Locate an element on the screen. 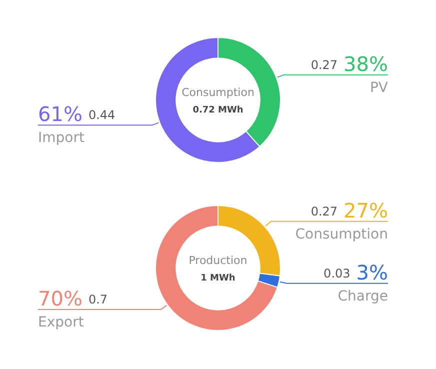 The height and width of the screenshot is (369, 436). data-label: 70% is located at coordinates (60, 298).